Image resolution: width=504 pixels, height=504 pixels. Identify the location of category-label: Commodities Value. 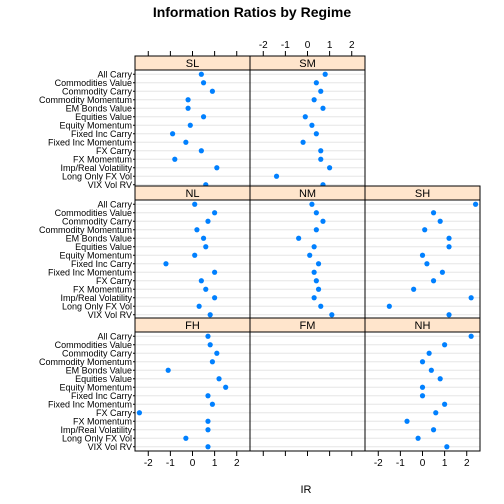
(93, 345).